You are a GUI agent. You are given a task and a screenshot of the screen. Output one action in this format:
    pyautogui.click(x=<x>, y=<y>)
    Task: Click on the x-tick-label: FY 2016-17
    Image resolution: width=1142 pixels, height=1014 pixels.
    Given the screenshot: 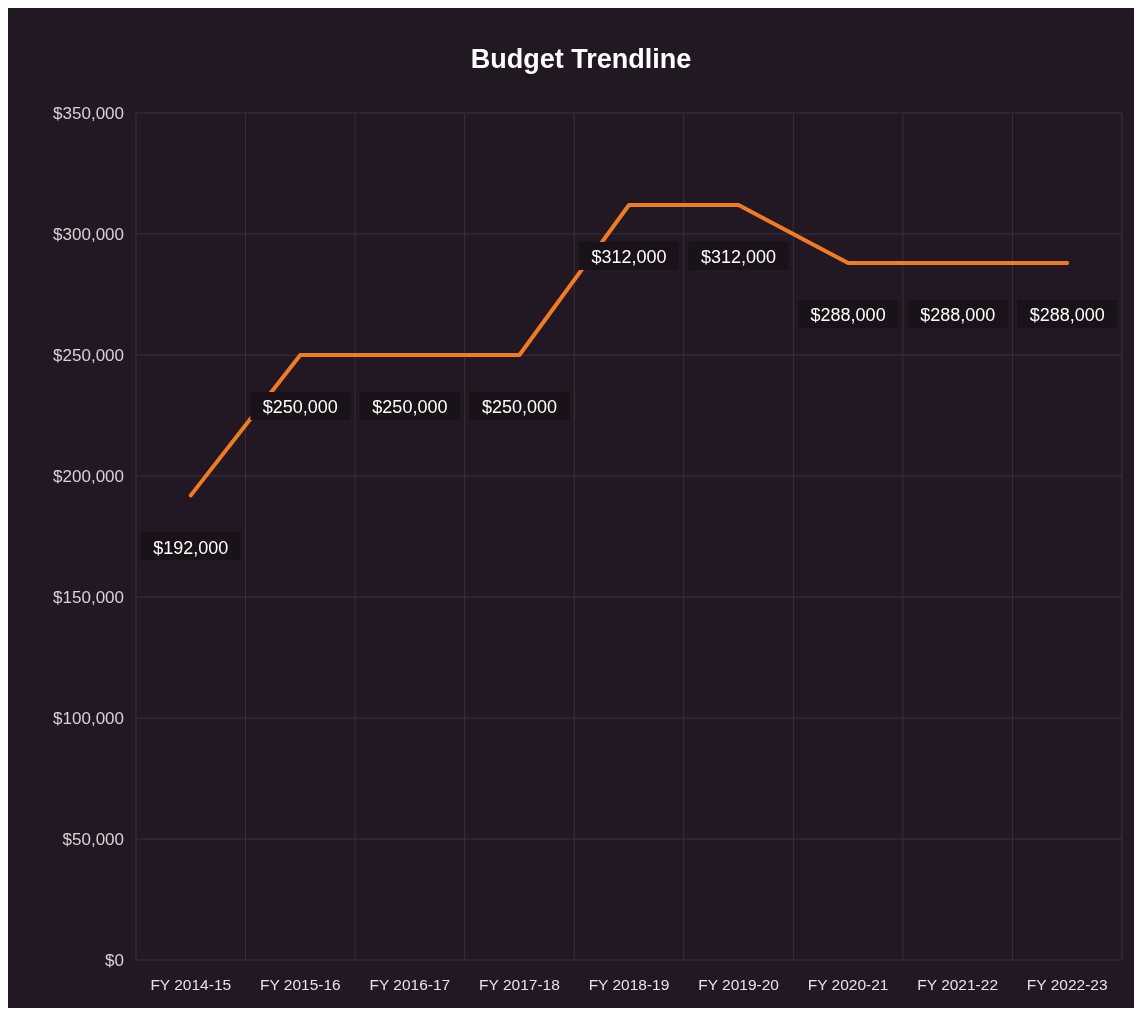 What is the action you would take?
    pyautogui.click(x=410, y=984)
    